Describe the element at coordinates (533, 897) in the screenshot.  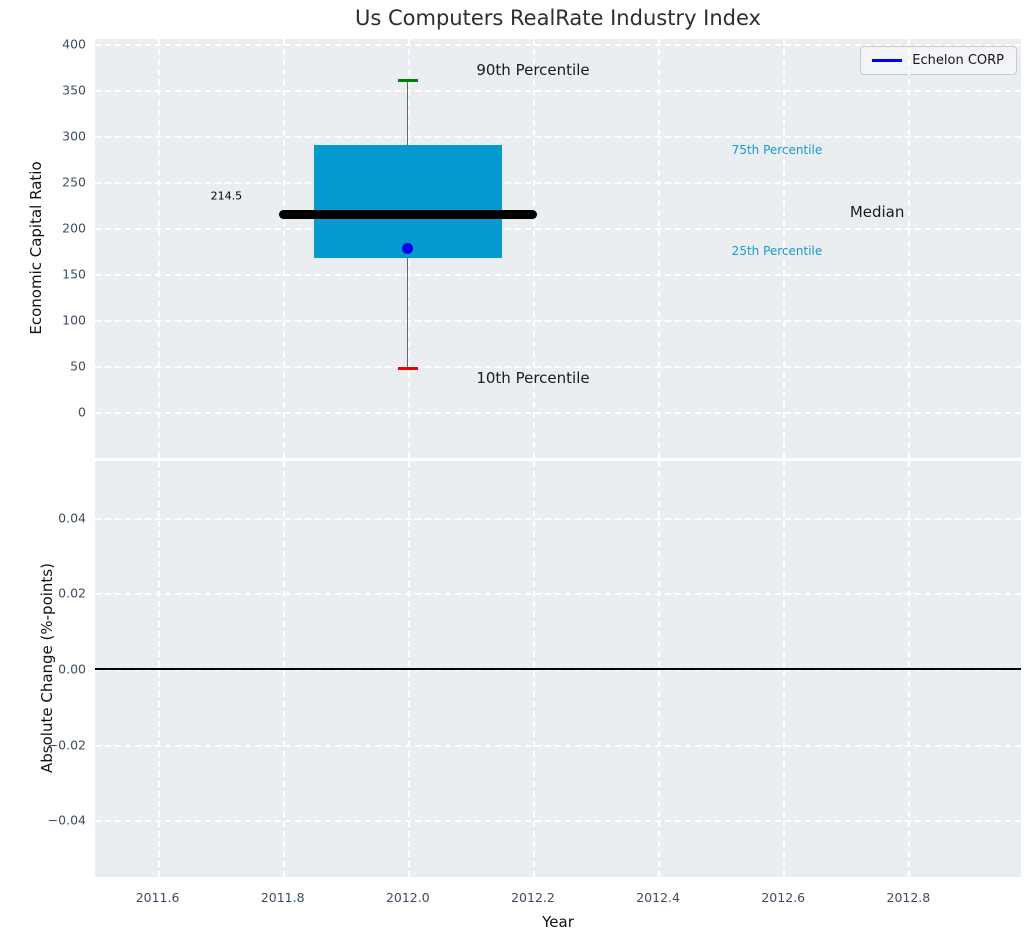
I see `x-tick-label: 2012.2` at that location.